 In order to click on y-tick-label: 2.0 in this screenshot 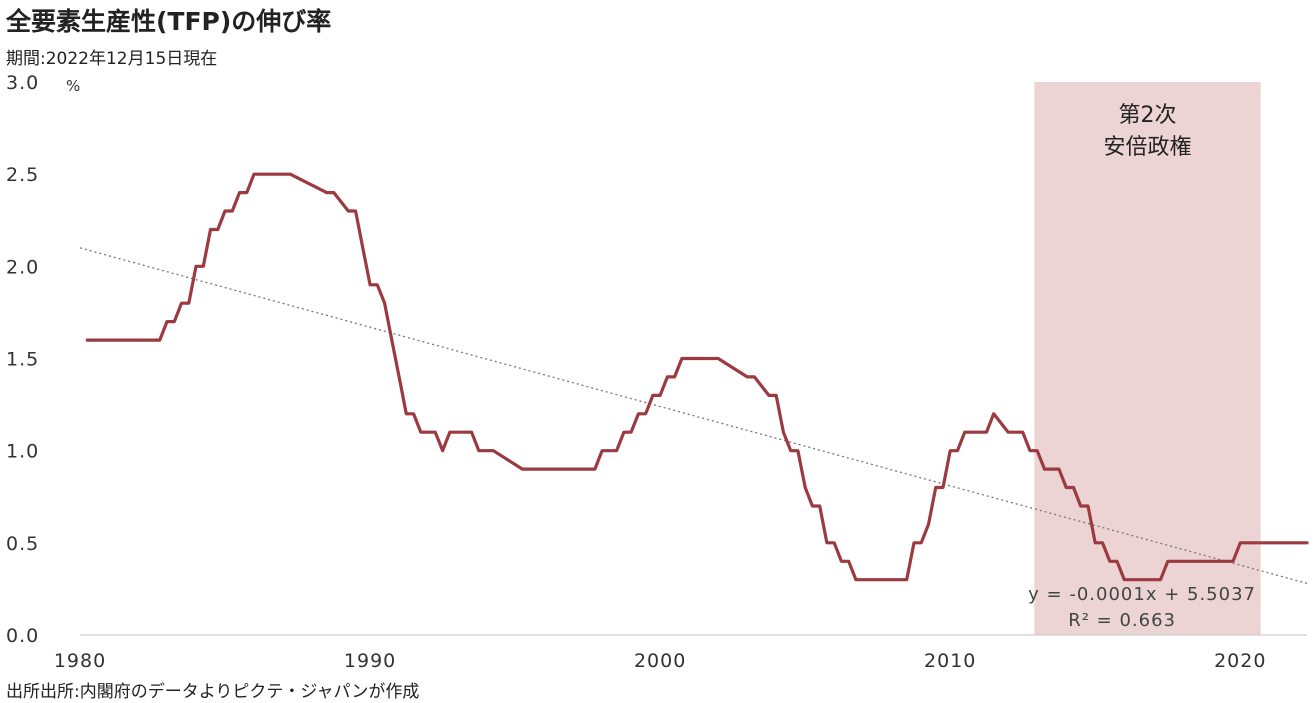, I will do `click(22, 267)`.